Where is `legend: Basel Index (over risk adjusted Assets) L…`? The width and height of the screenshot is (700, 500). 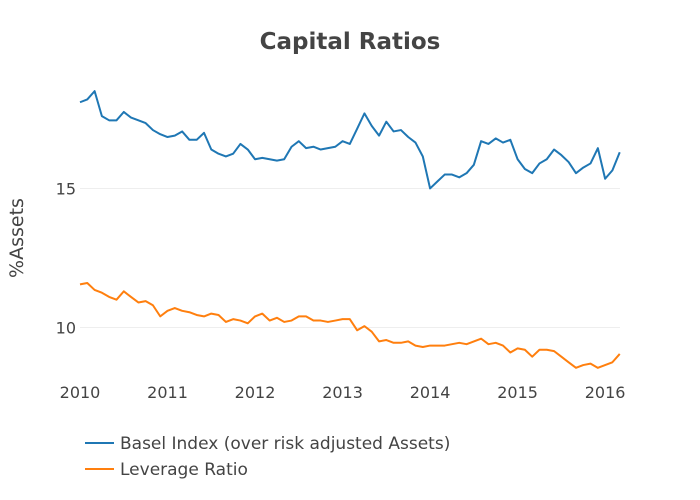
legend: Basel Index (over risk adjusted Assets) L… is located at coordinates (267, 457).